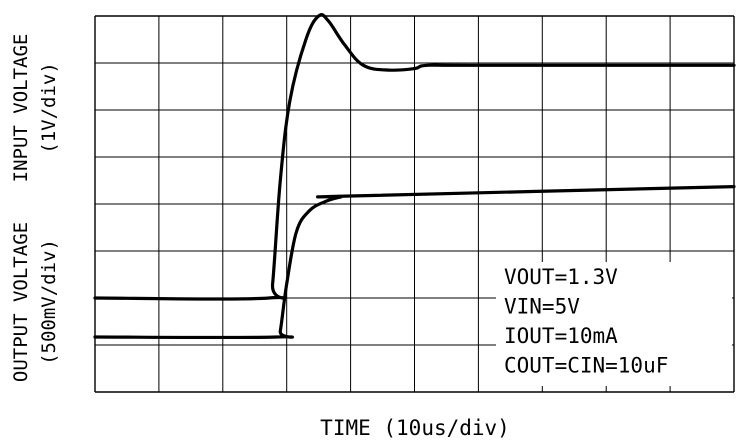 The width and height of the screenshot is (739, 444). Describe the element at coordinates (49, 302) in the screenshot. I see `y-axis-label-bottom-scale: (500mV/div)` at that location.